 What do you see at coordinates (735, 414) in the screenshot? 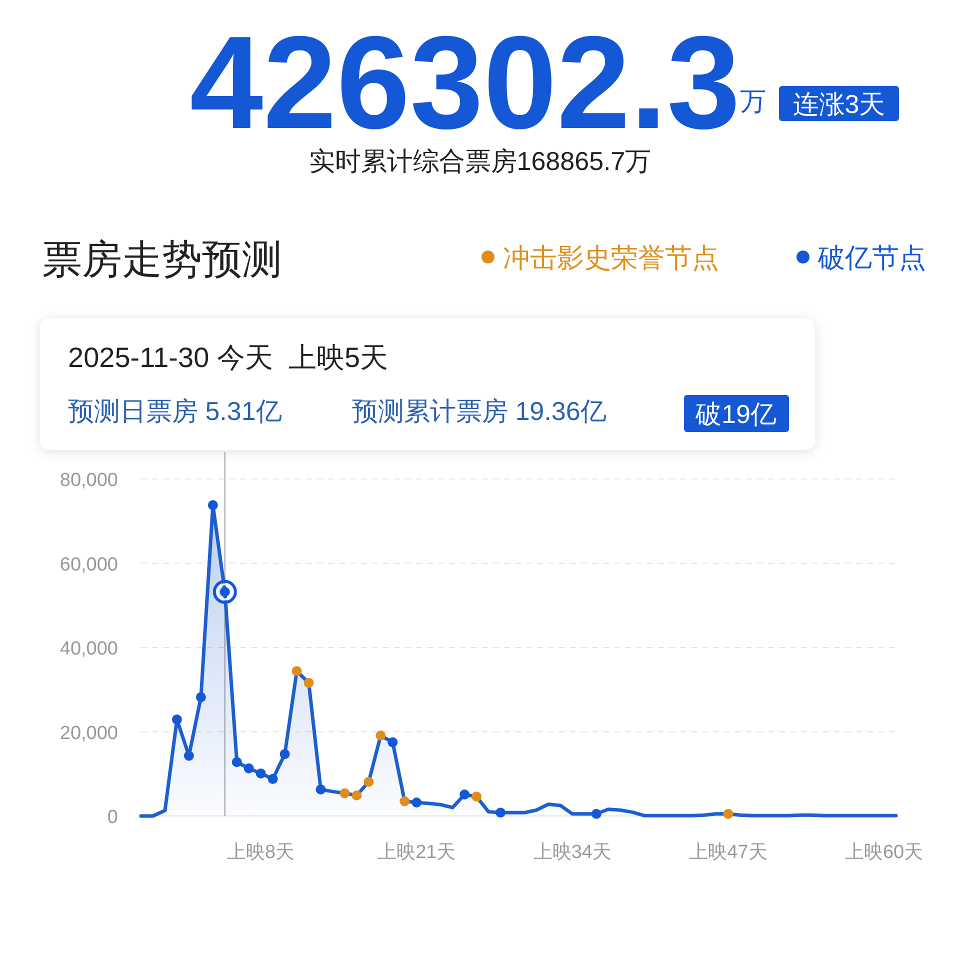
I see `text: 破19亿` at bounding box center [735, 414].